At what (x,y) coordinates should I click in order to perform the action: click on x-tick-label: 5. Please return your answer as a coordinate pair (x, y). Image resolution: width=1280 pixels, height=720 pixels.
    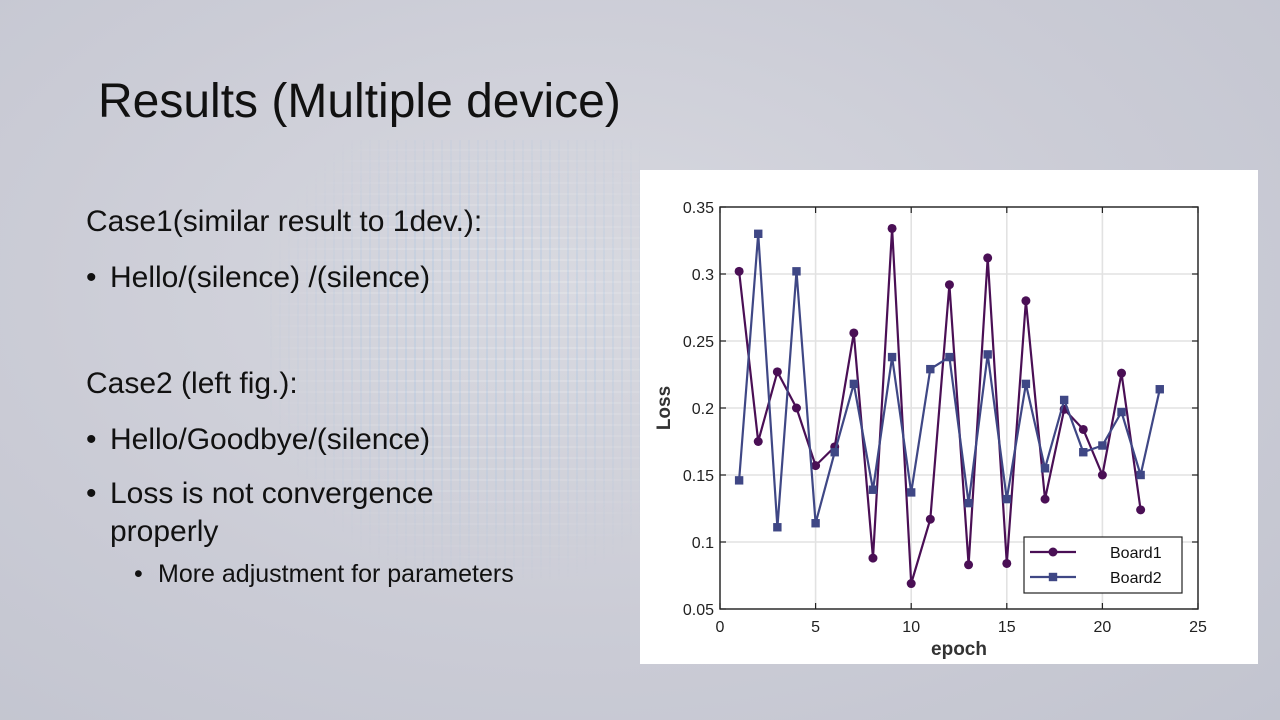
    Looking at the image, I should click on (815, 627).